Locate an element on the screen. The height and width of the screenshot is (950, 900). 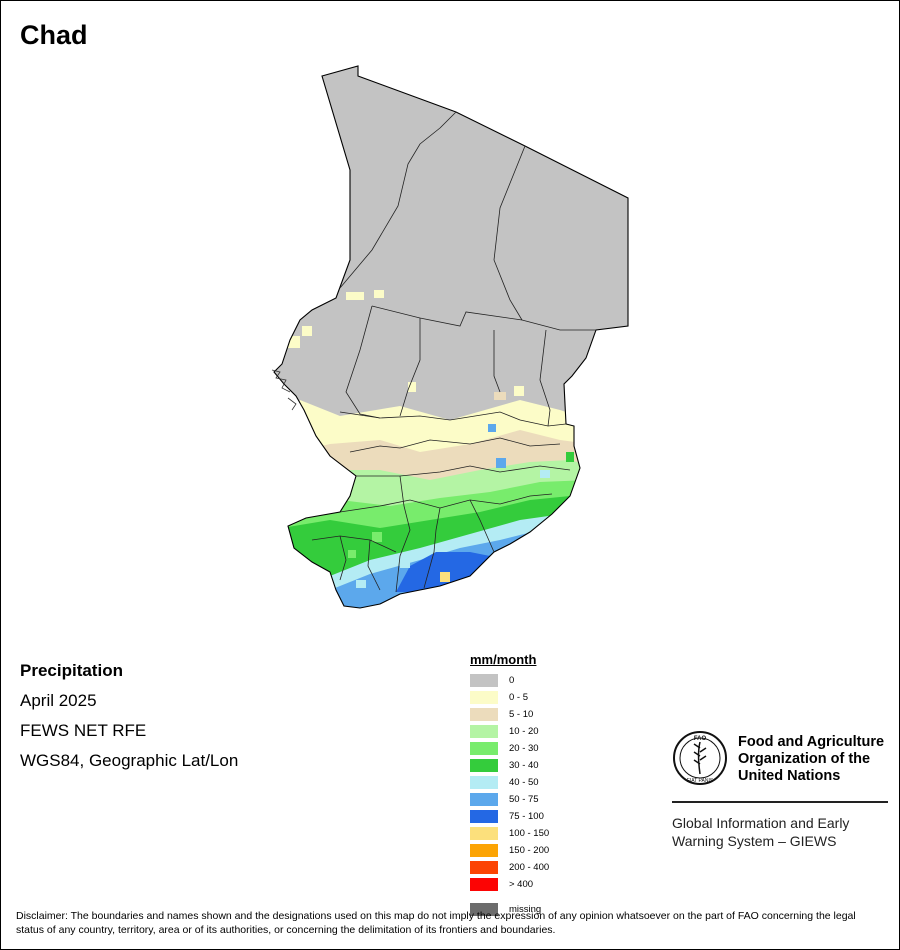
legend-item: 40 - 50 is located at coordinates (509, 782).